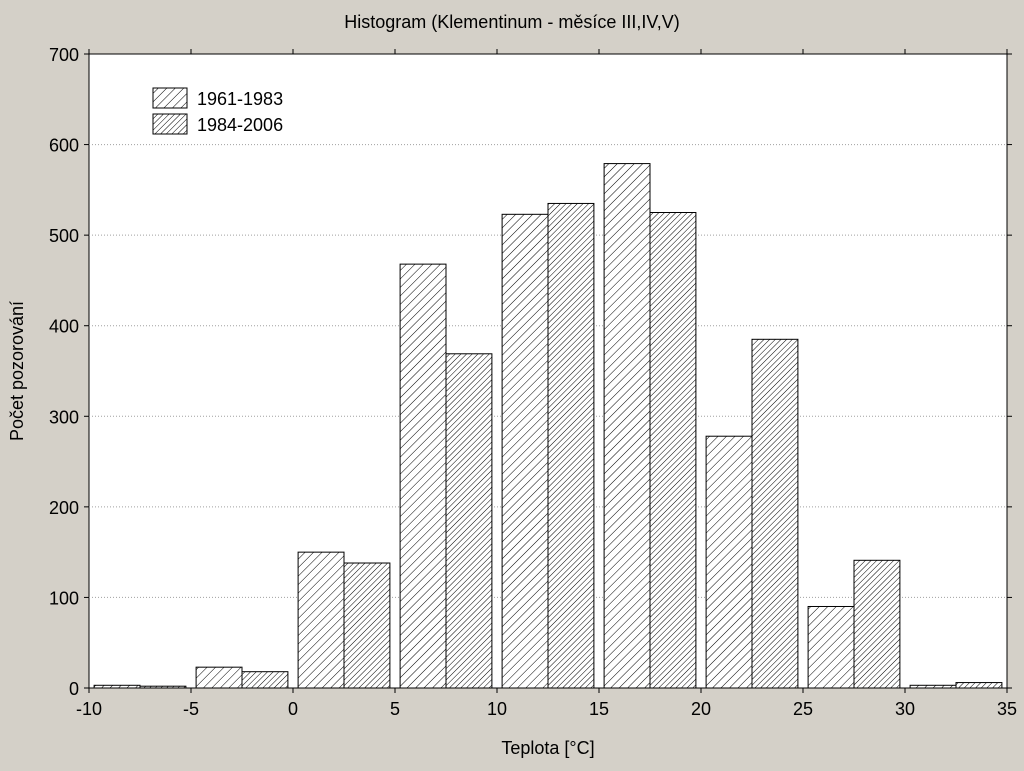 The image size is (1024, 771). I want to click on x-tick-label: 10, so click(497, 709).